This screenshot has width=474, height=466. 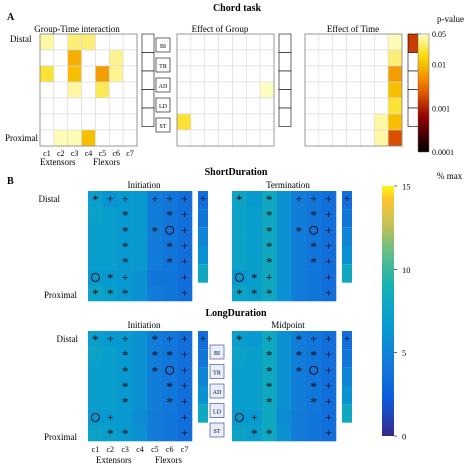 What do you see at coordinates (439, 34) in the screenshot?
I see `pvalue-tick-label: 0.05` at bounding box center [439, 34].